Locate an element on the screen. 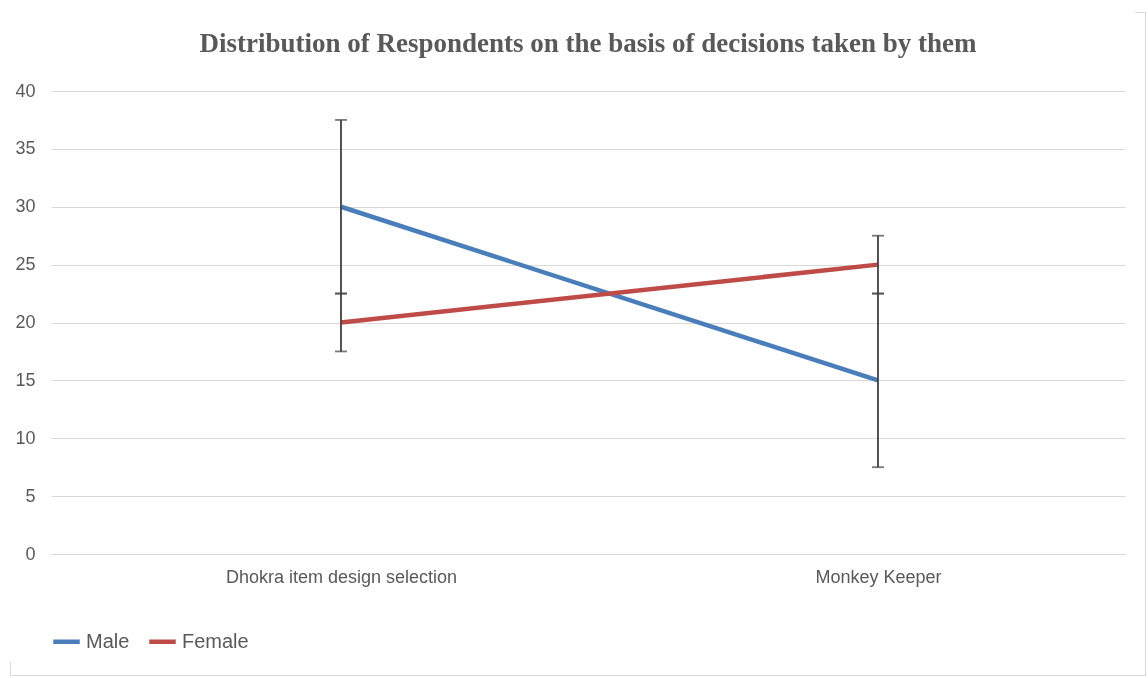  legend-label: Male is located at coordinates (108, 640).